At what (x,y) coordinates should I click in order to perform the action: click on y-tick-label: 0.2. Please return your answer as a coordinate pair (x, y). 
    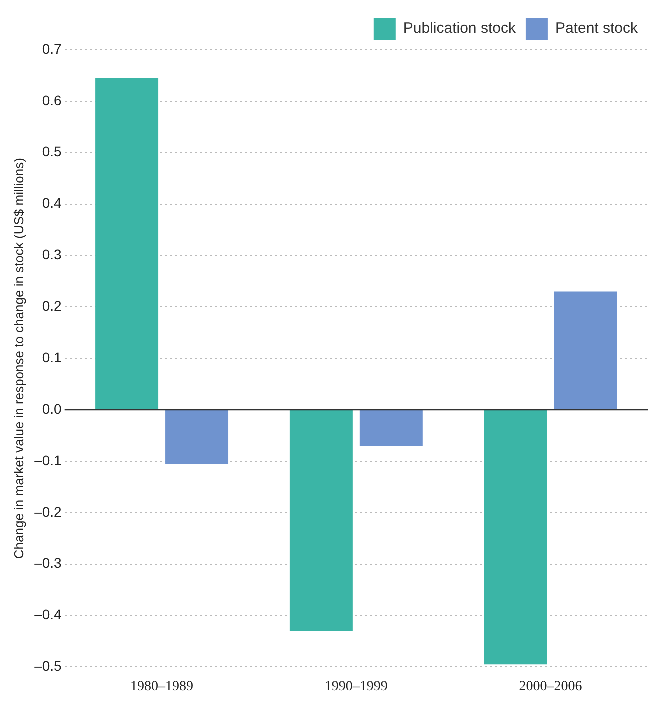
    Looking at the image, I should click on (52, 306).